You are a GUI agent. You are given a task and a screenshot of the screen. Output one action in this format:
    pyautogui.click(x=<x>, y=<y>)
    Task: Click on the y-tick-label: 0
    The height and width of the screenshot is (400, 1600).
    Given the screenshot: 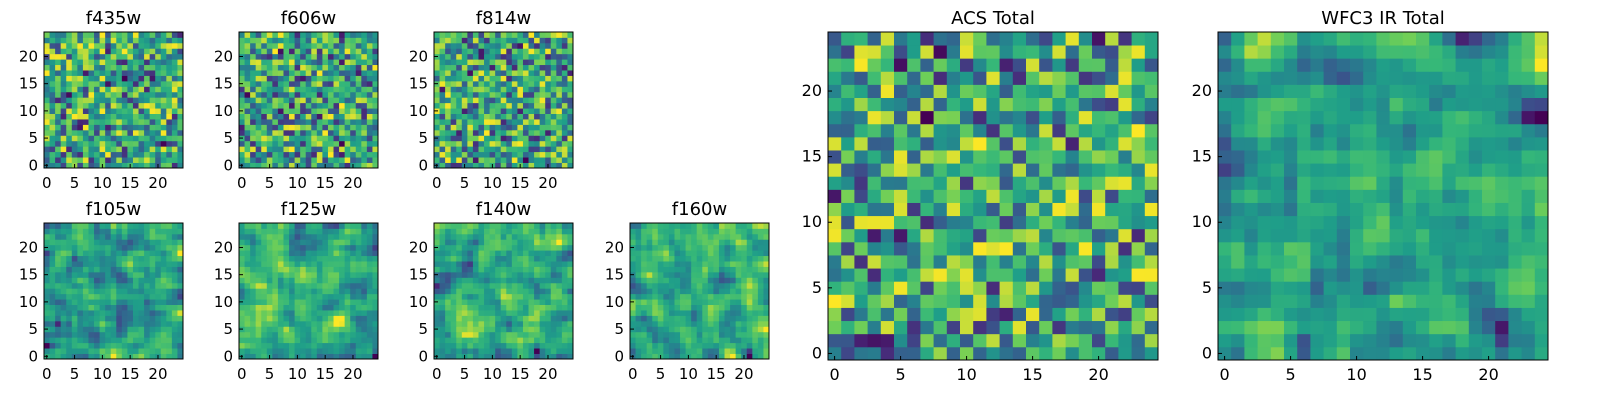 What is the action you would take?
    pyautogui.click(x=33, y=165)
    